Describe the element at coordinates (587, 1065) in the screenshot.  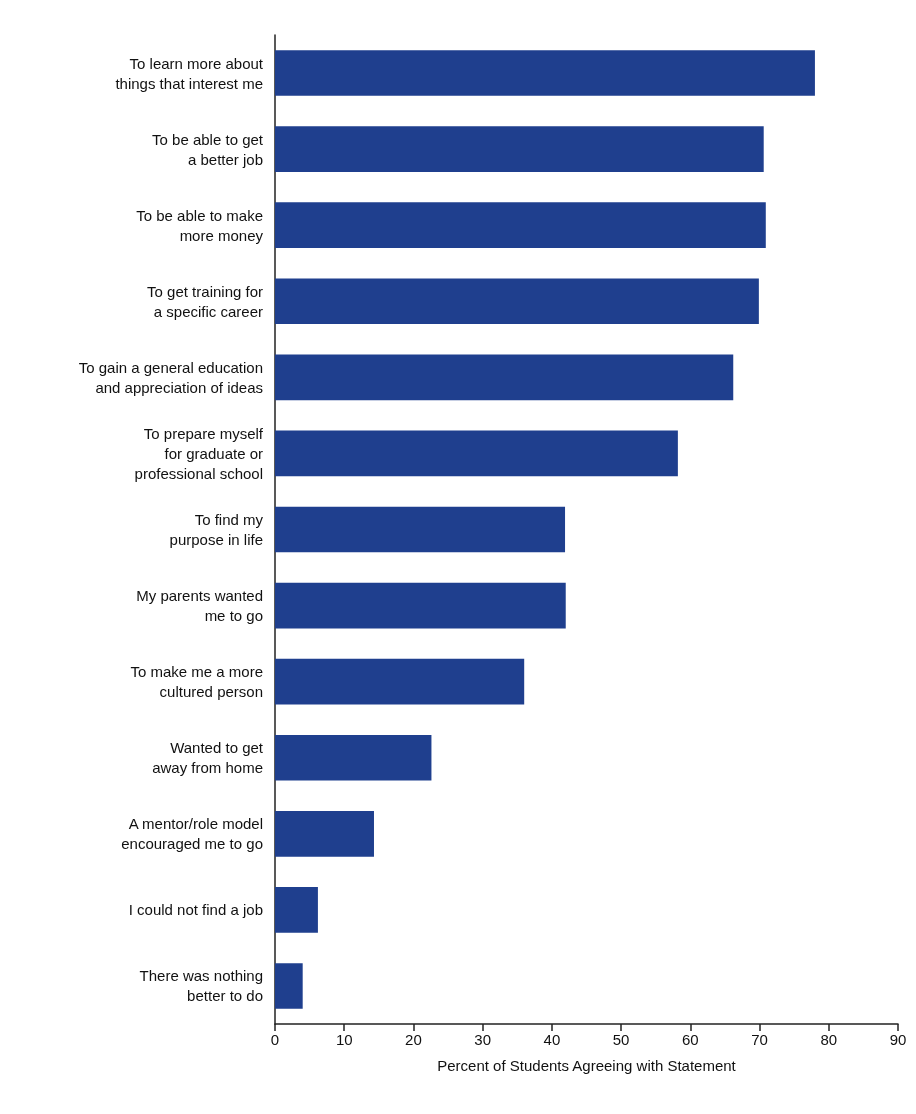
I see `x-axis-title: Percent of Students Agreeing with Statement` at that location.